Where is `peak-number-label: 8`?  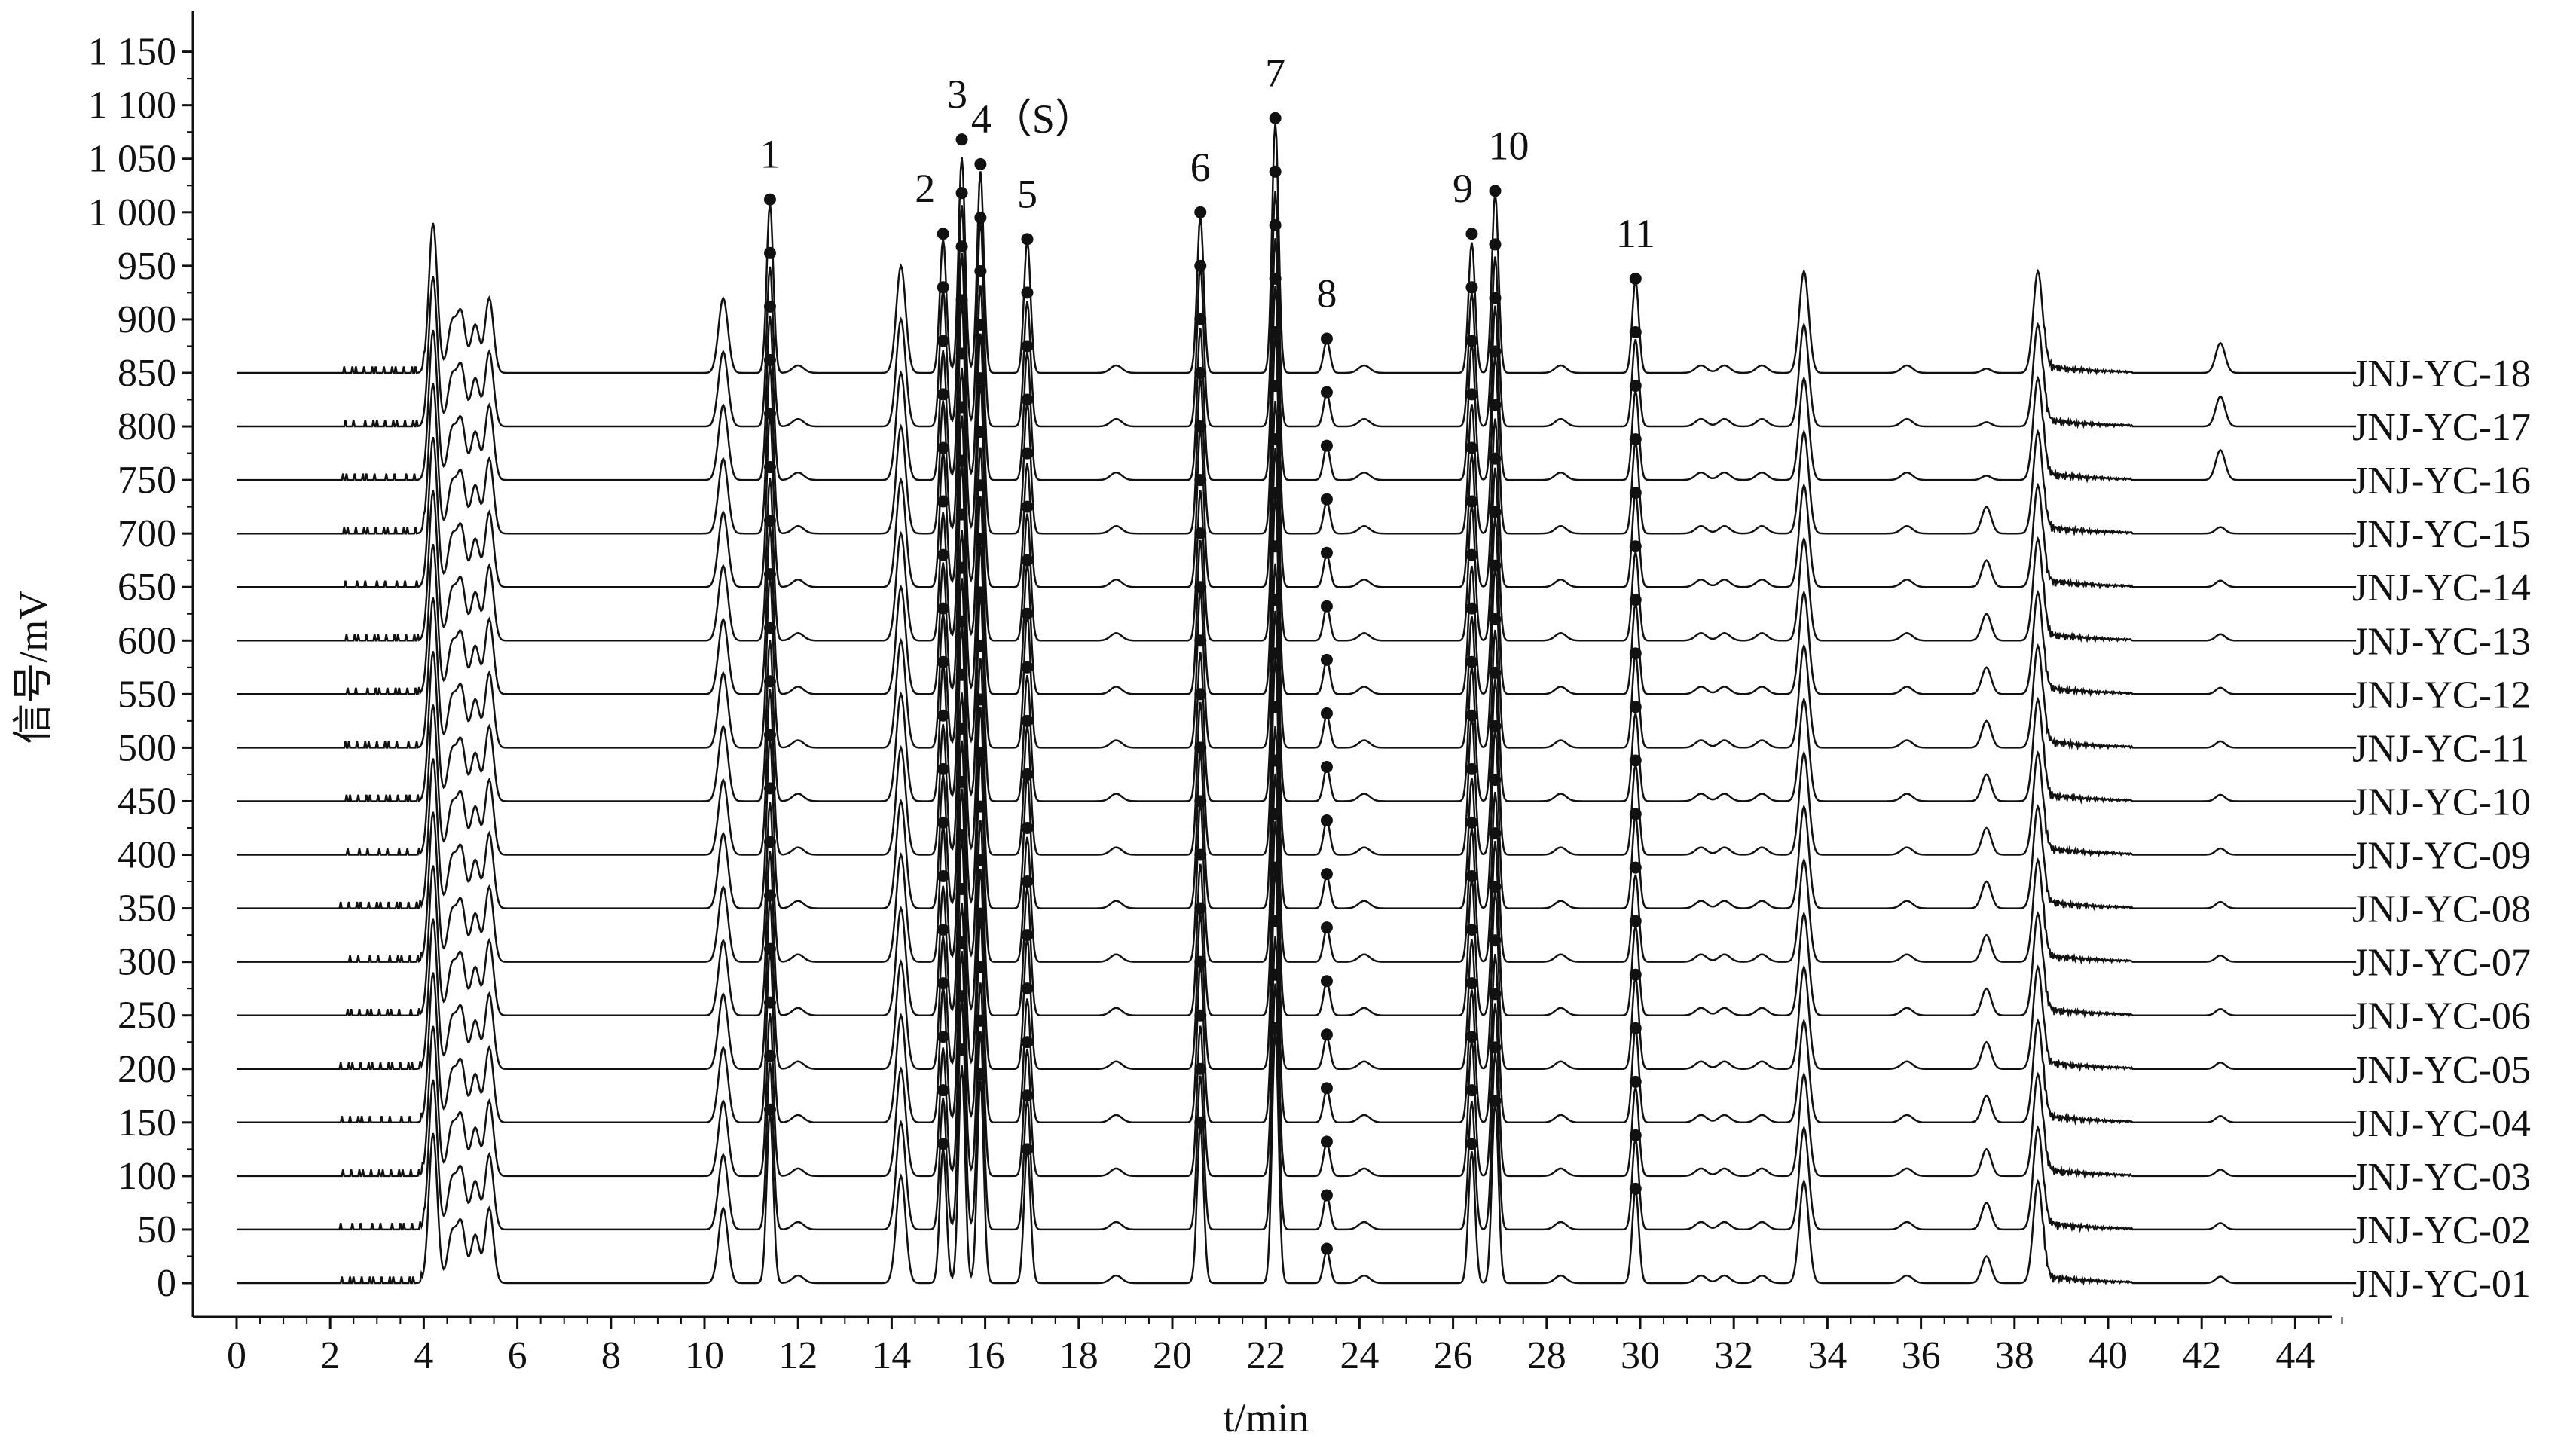 peak-number-label: 8 is located at coordinates (1326, 293).